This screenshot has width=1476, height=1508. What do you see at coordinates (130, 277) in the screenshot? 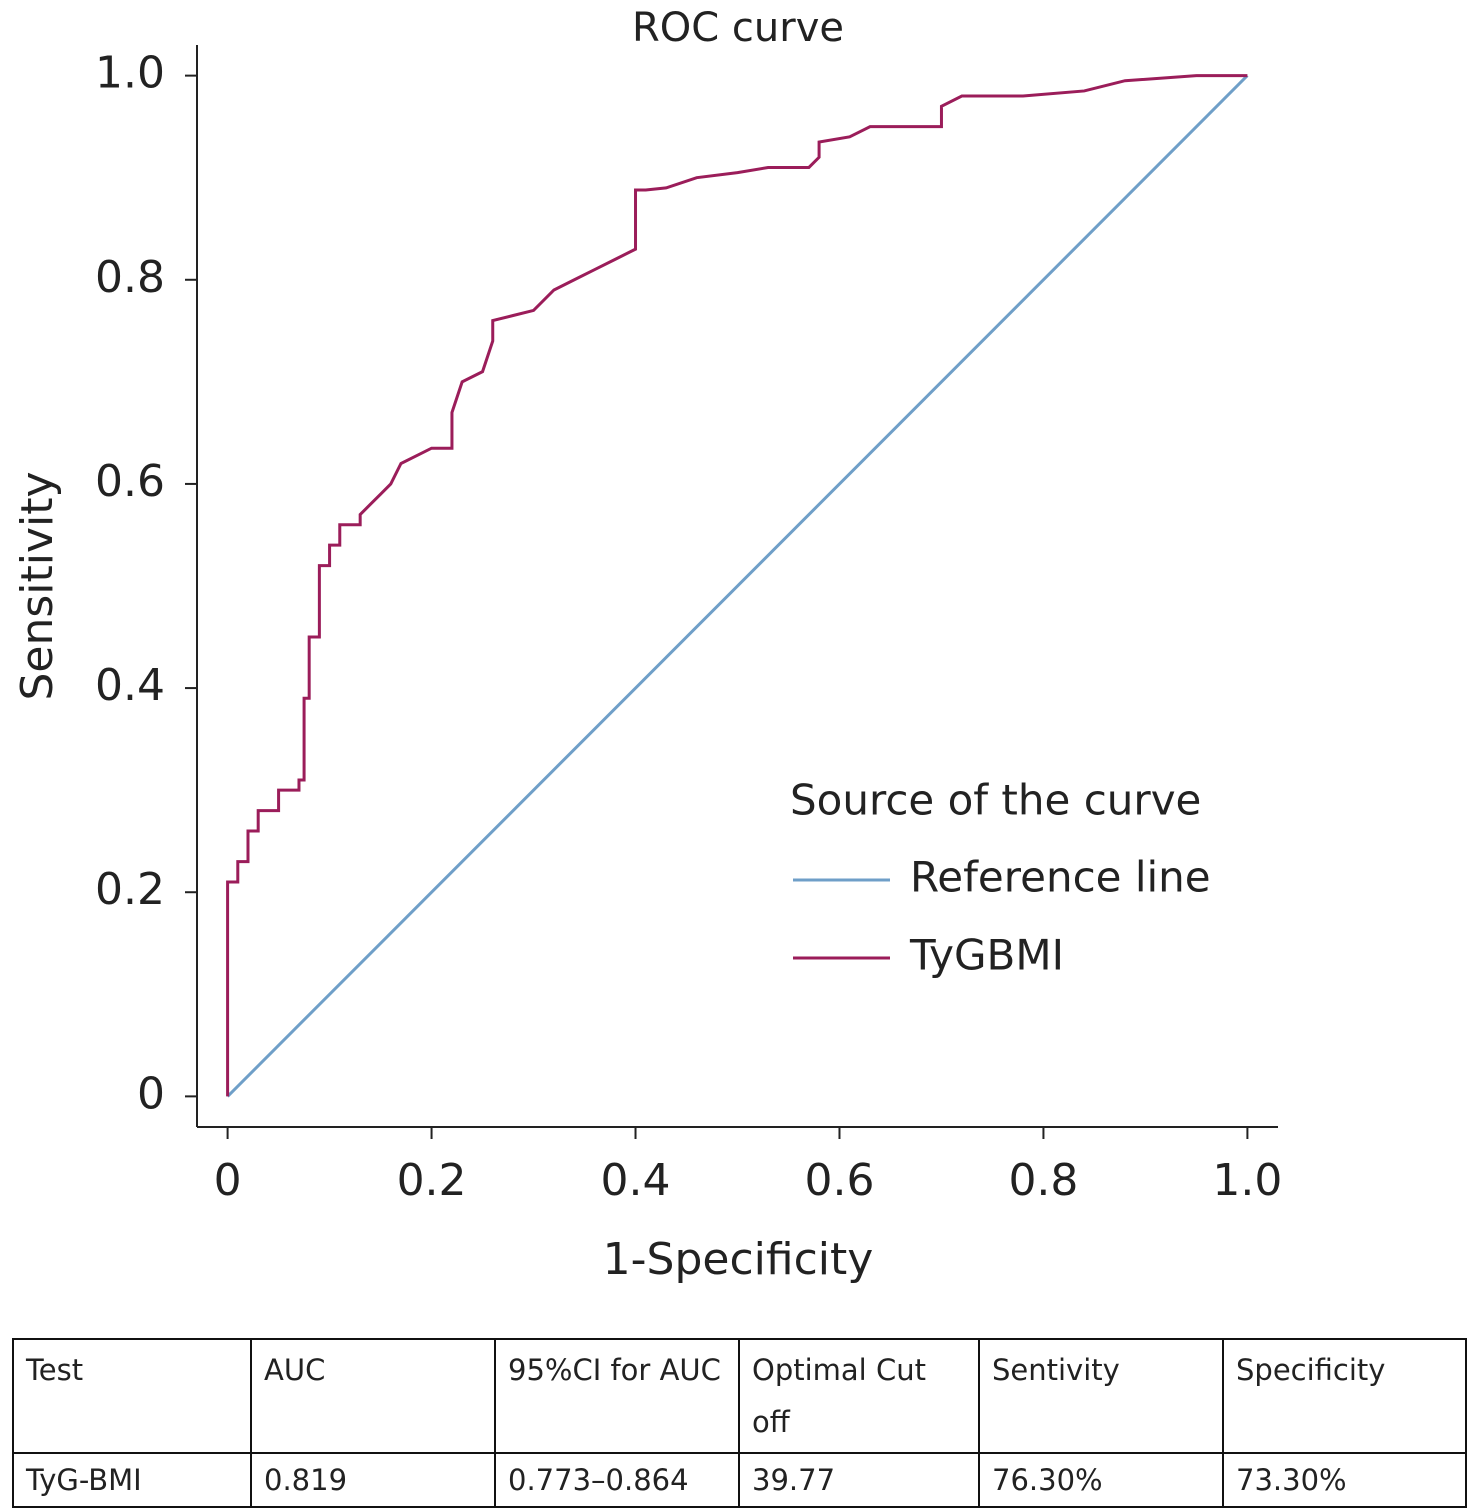
I see `y-tick-label: 0.8` at bounding box center [130, 277].